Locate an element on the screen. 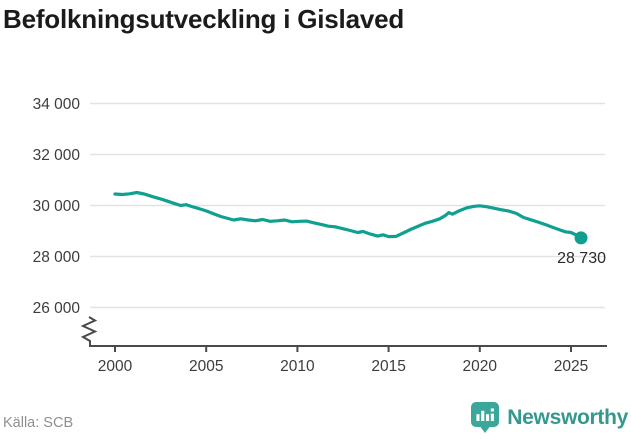 This screenshot has height=439, width=631. x-axis-tick-label: 2015 is located at coordinates (388, 366).